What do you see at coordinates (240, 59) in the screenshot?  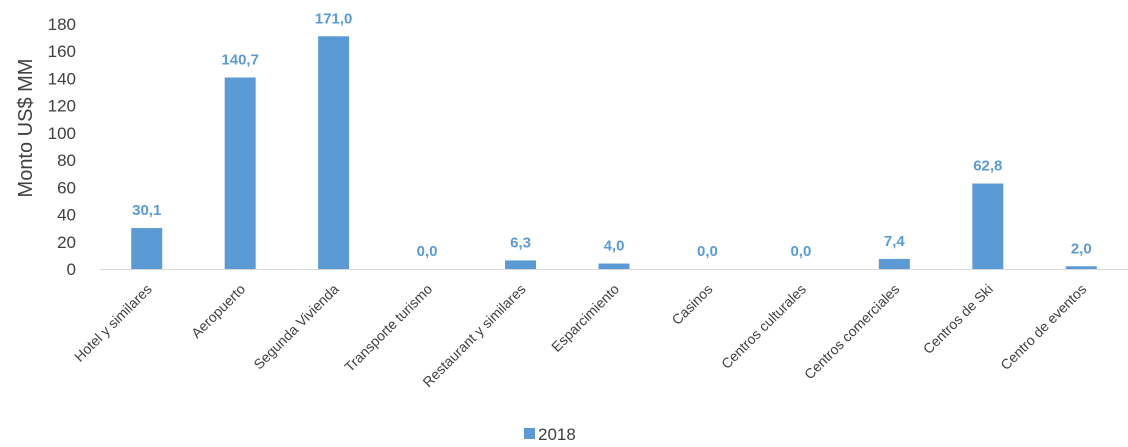 I see `data-label: 140,7` at bounding box center [240, 59].